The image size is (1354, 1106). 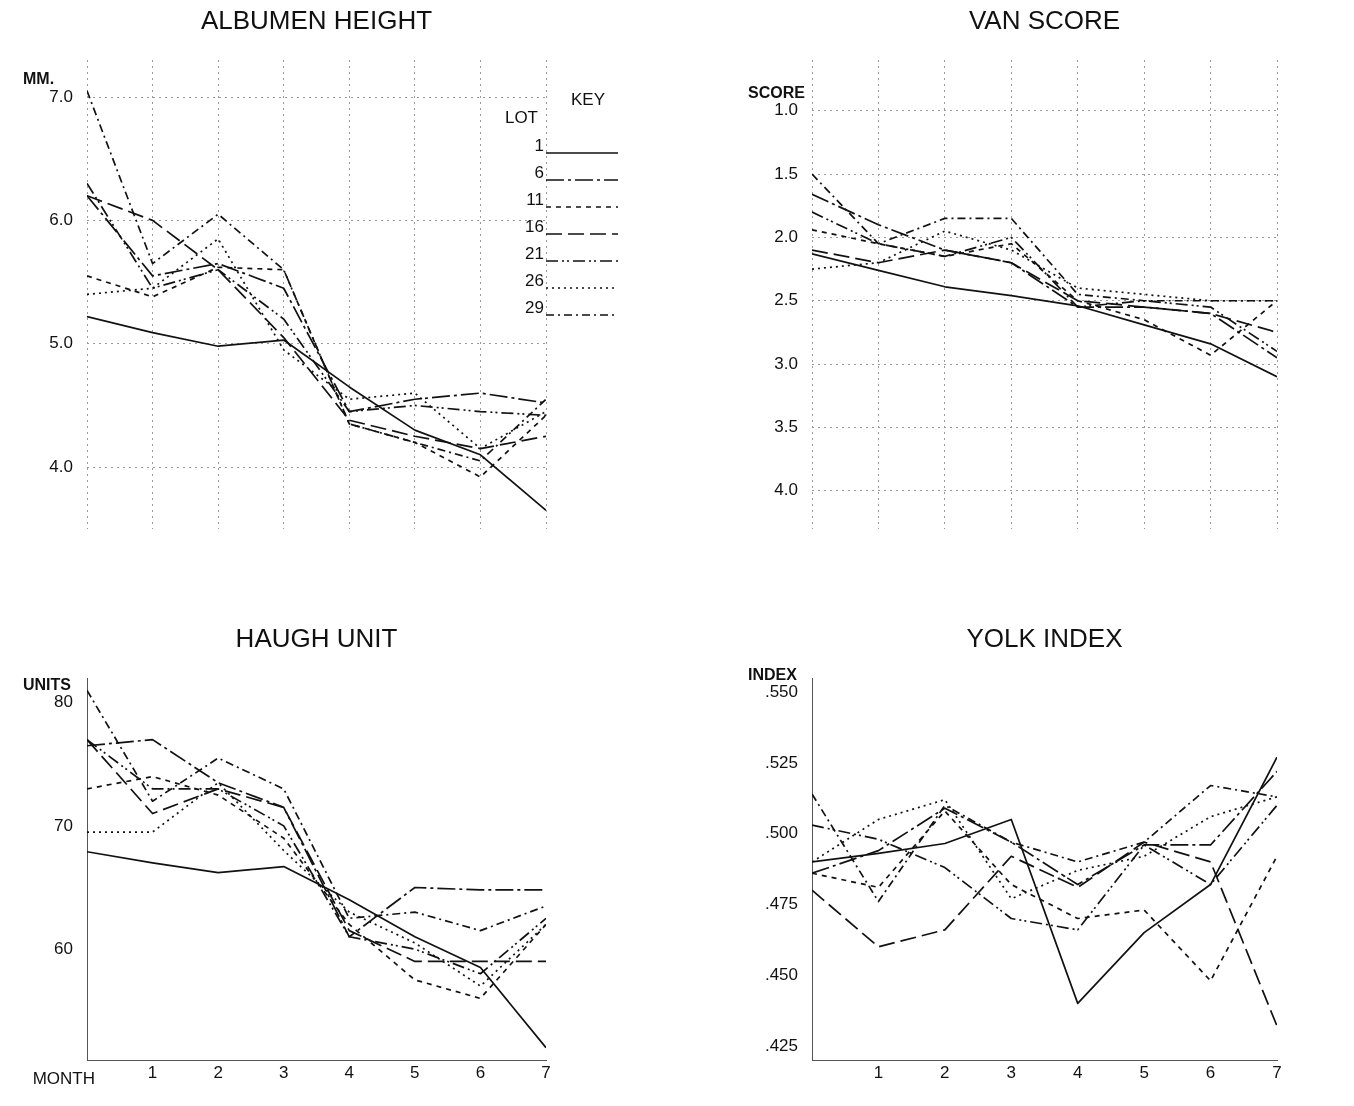 What do you see at coordinates (781, 691) in the screenshot?
I see `y-tick-label: .550` at bounding box center [781, 691].